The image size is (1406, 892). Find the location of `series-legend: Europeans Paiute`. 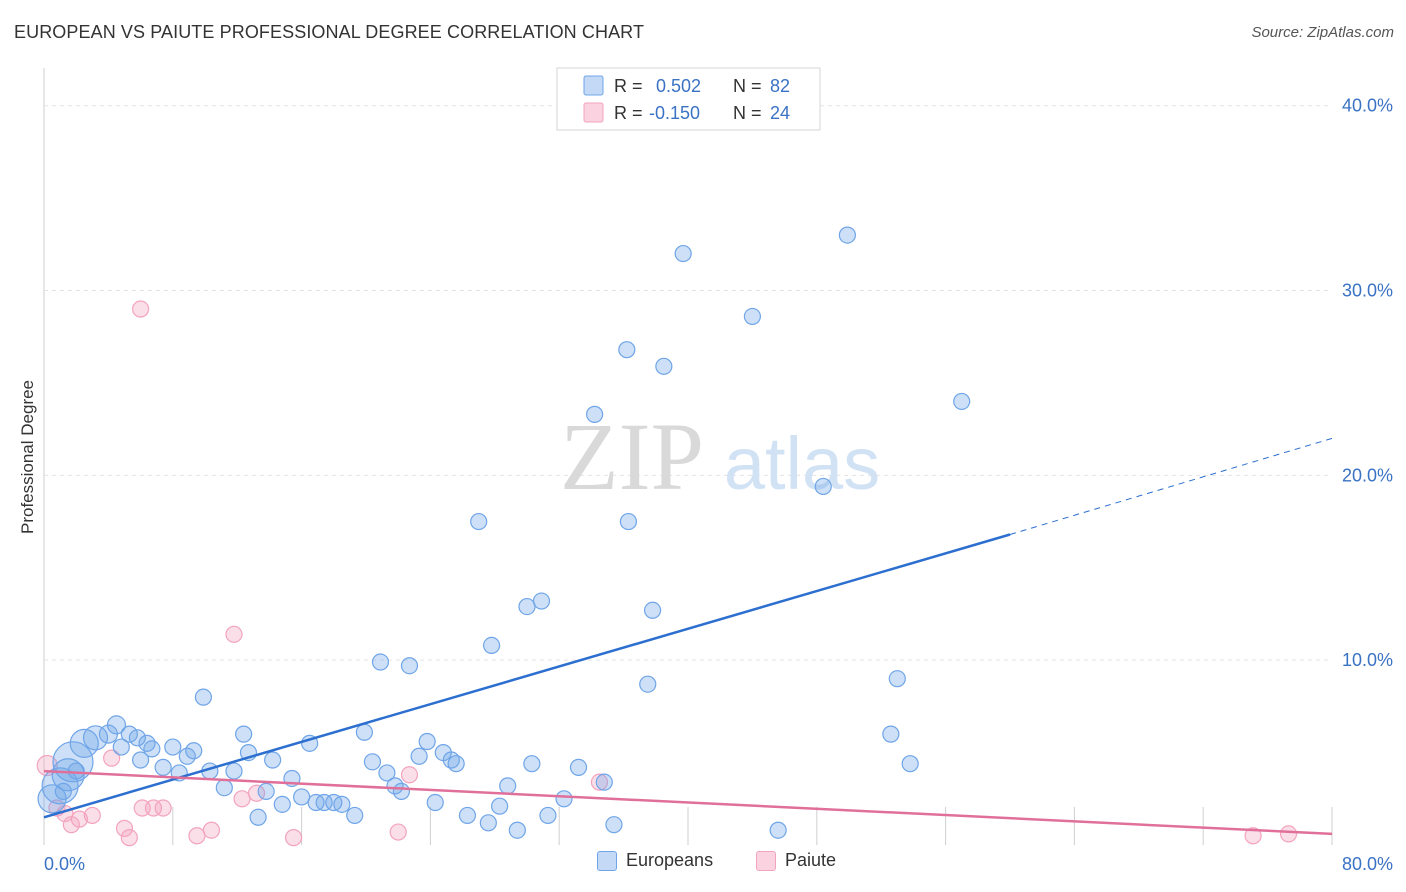

series-legend: Europeans Paiute is located at coordinates (703, 865).